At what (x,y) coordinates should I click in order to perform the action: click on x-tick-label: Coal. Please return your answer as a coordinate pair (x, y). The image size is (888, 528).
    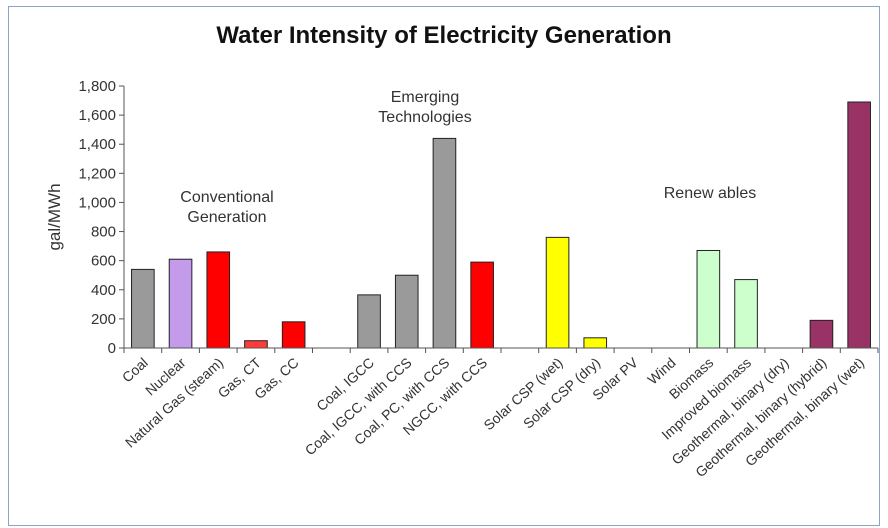
    Looking at the image, I should click on (135, 369).